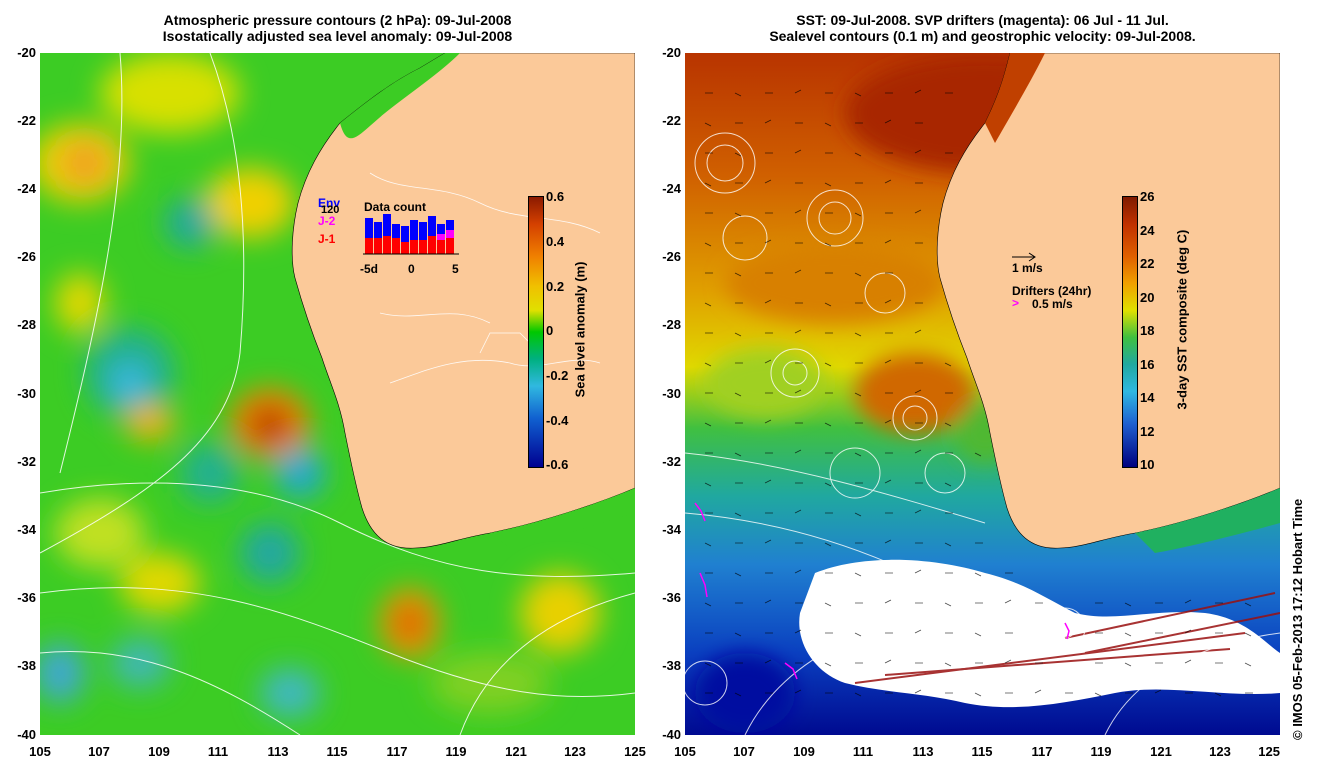 The height and width of the screenshot is (780, 1320). What do you see at coordinates (671, 256) in the screenshot?
I see `right-ytick-3: -26` at bounding box center [671, 256].